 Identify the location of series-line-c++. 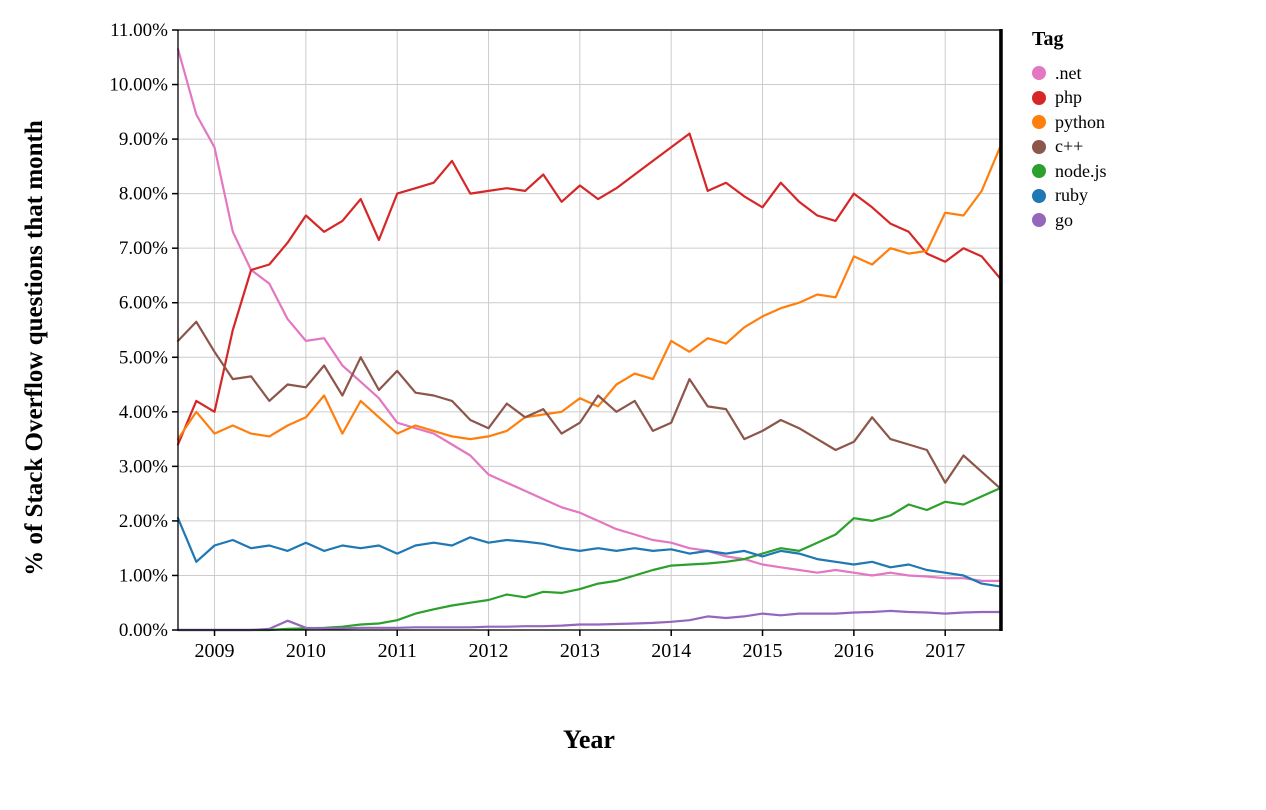
(589, 405).